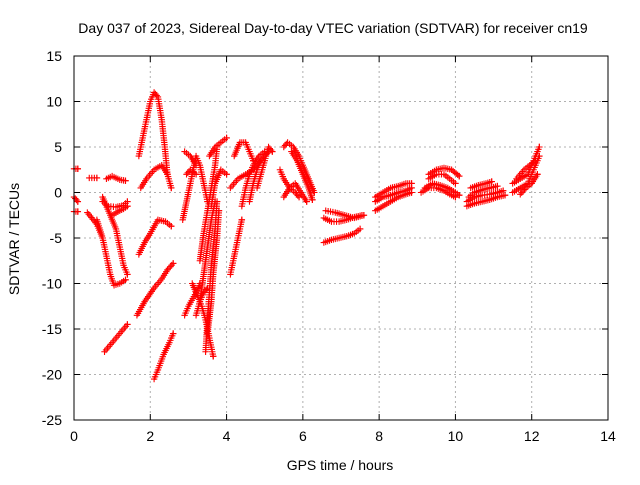 The width and height of the screenshot is (640, 485). Describe the element at coordinates (58, 193) in the screenshot. I see `y-tick-label: 0` at that location.